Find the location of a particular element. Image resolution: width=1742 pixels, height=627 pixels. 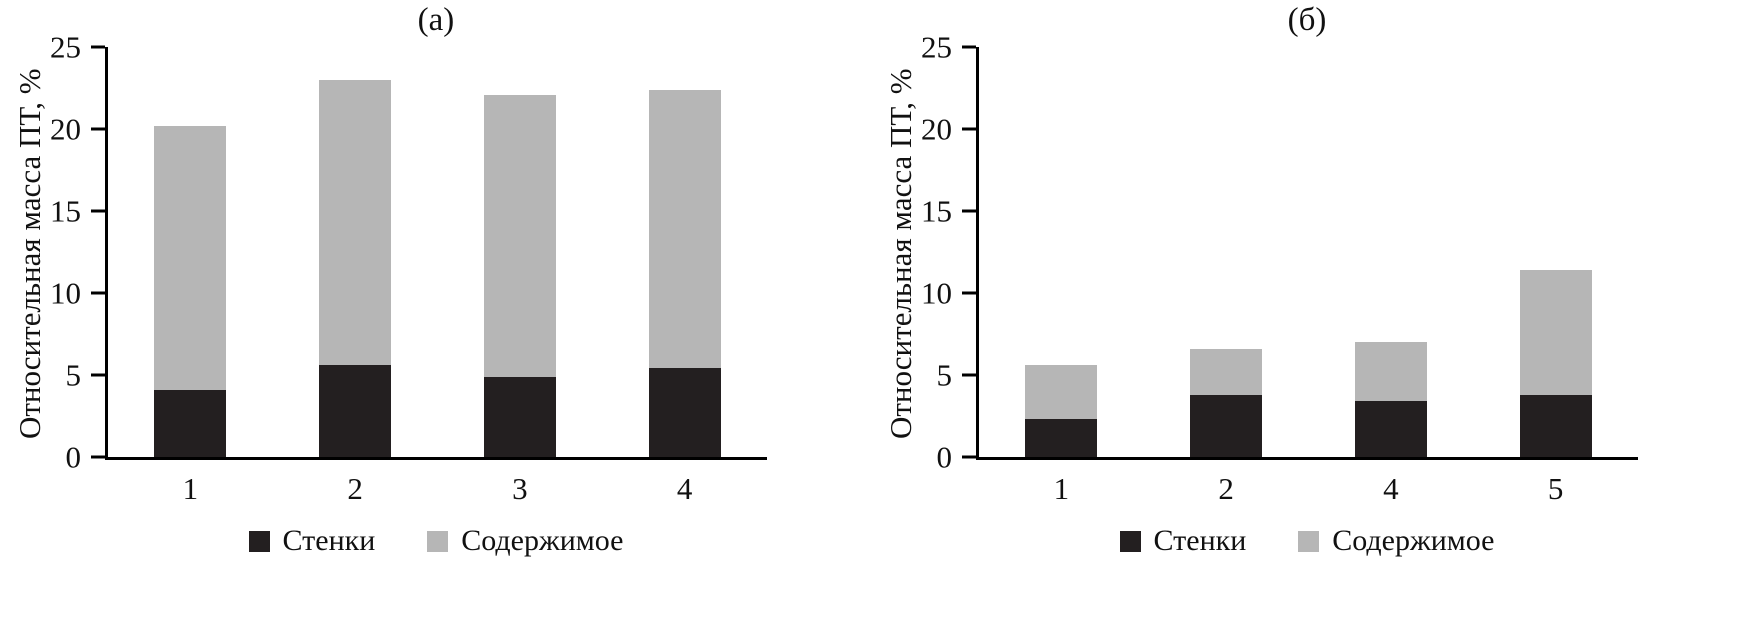

legend-a: Стенки Содержимое is located at coordinates (436, 541).